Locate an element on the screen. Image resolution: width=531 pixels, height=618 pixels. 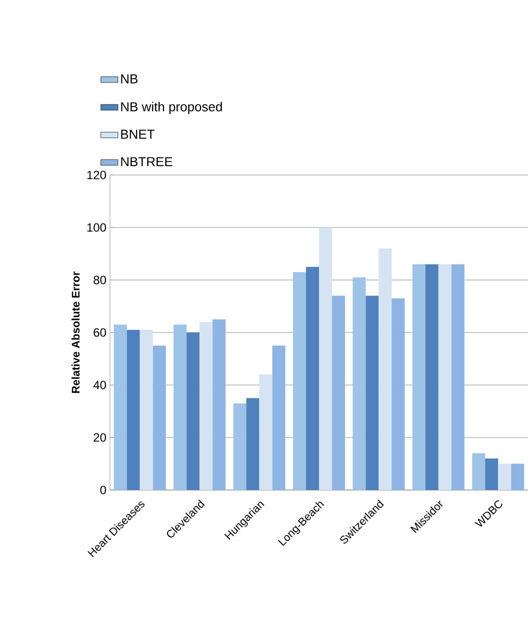
y-tick-label: 80 is located at coordinates (100, 280).